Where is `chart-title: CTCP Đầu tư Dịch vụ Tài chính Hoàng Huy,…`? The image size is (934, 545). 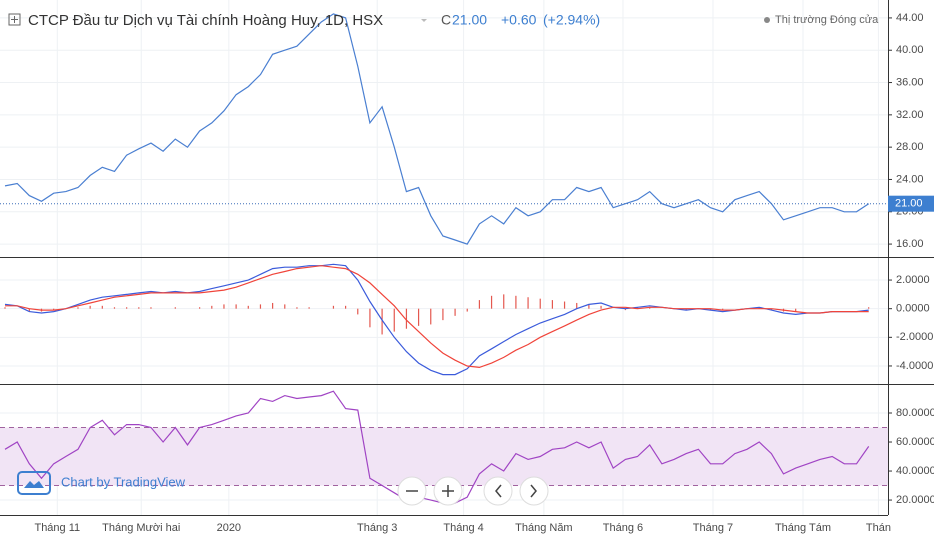
chart-title: CTCP Đầu tư Dịch vụ Tài chính Hoàng Huy,… is located at coordinates (205, 20).